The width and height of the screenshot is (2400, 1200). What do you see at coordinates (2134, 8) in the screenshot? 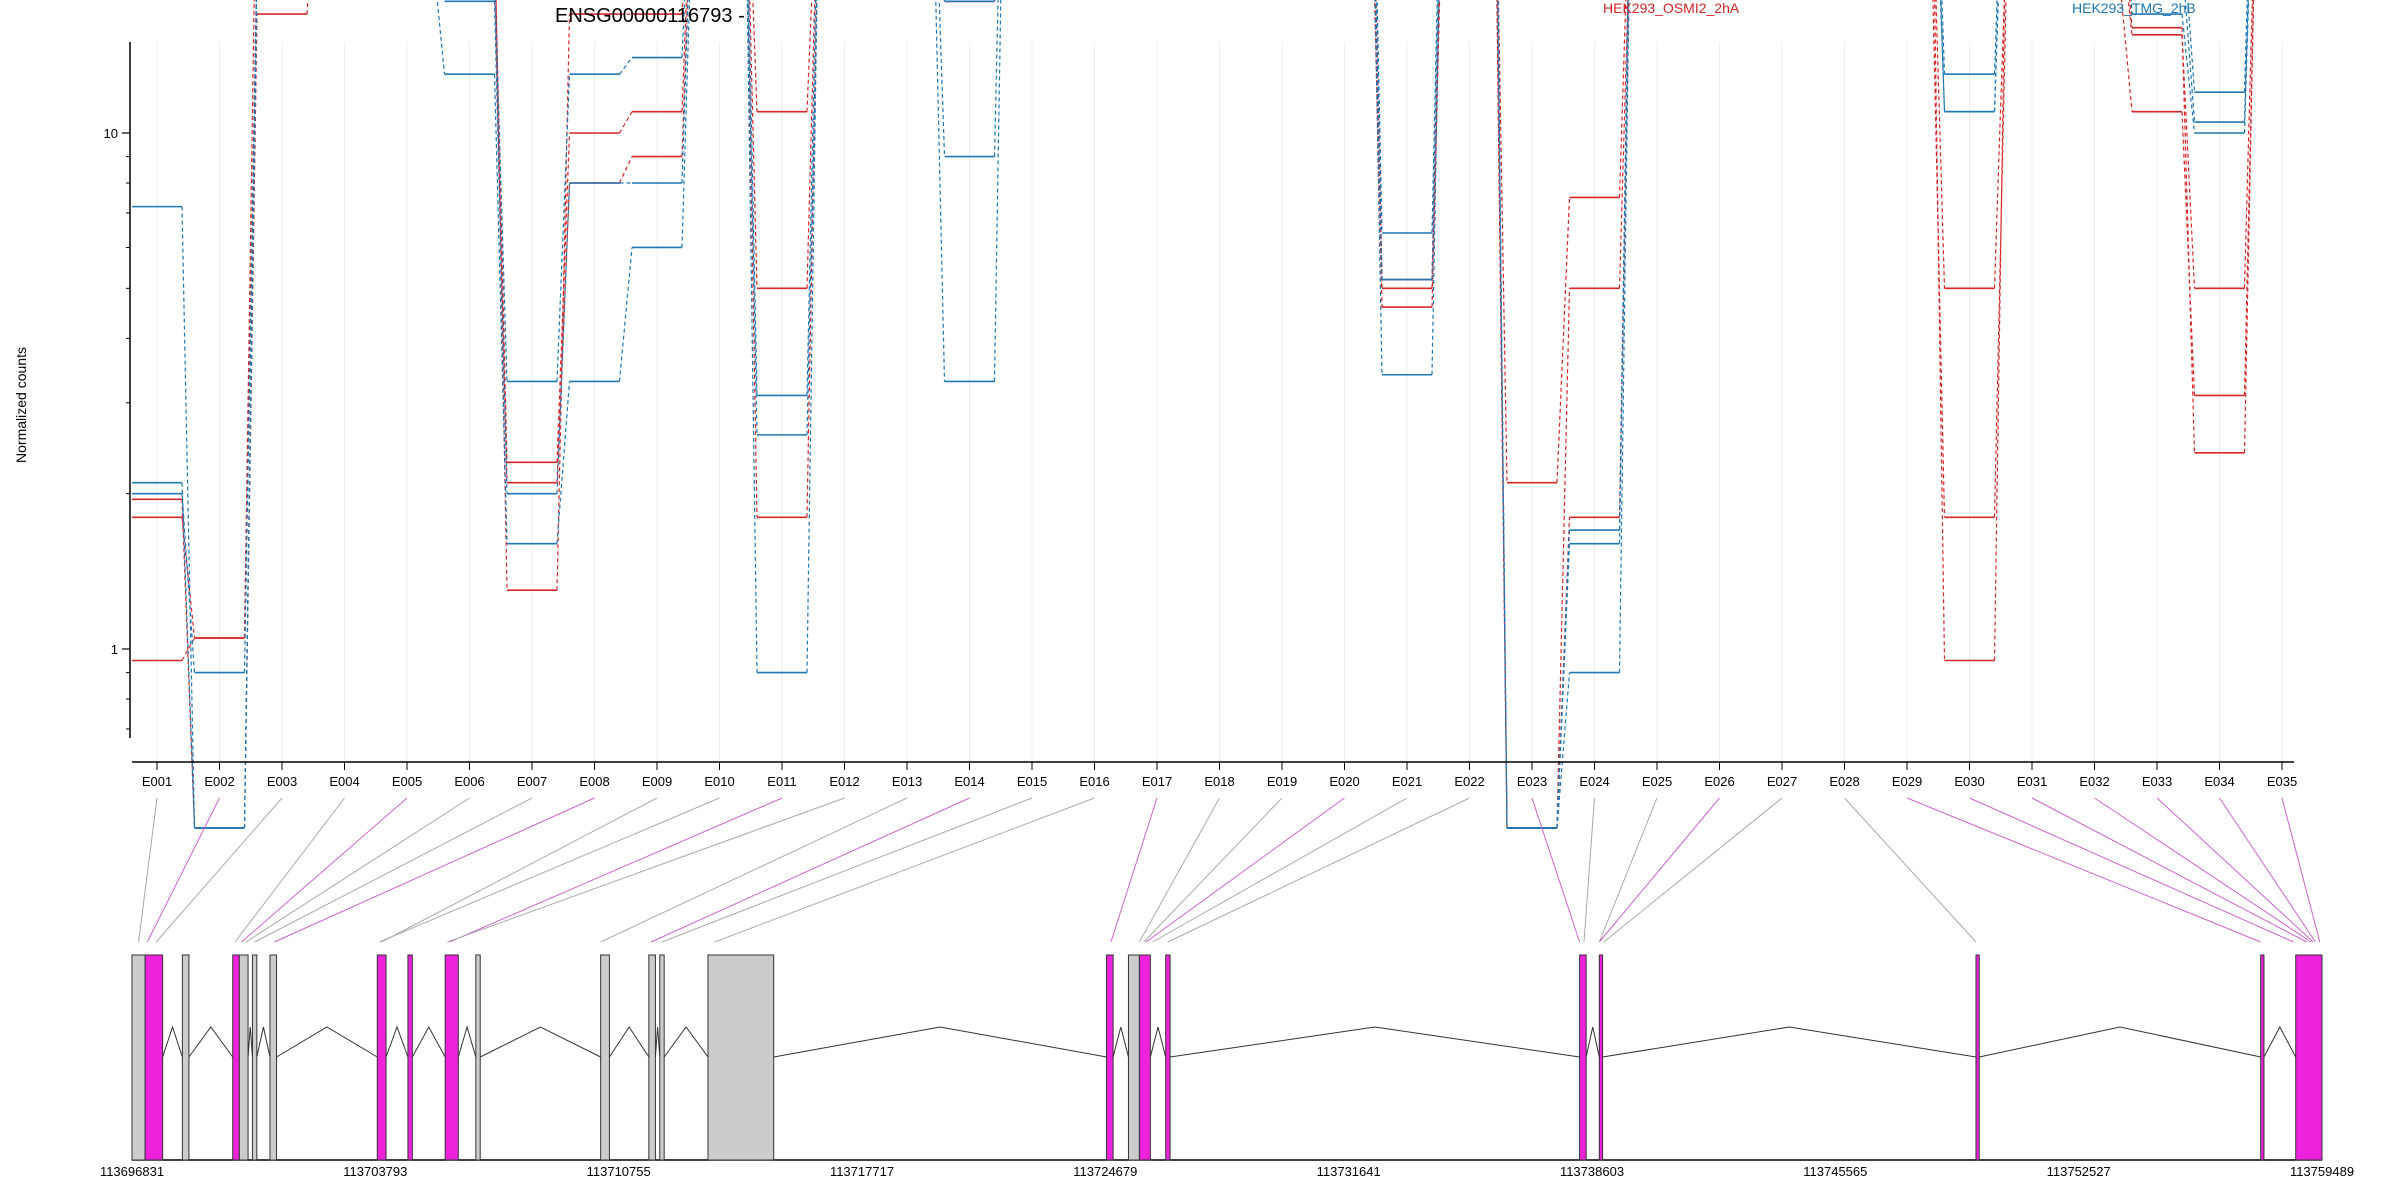
I see `legend-entry-tmg: HEK293_TMG_2hB` at bounding box center [2134, 8].